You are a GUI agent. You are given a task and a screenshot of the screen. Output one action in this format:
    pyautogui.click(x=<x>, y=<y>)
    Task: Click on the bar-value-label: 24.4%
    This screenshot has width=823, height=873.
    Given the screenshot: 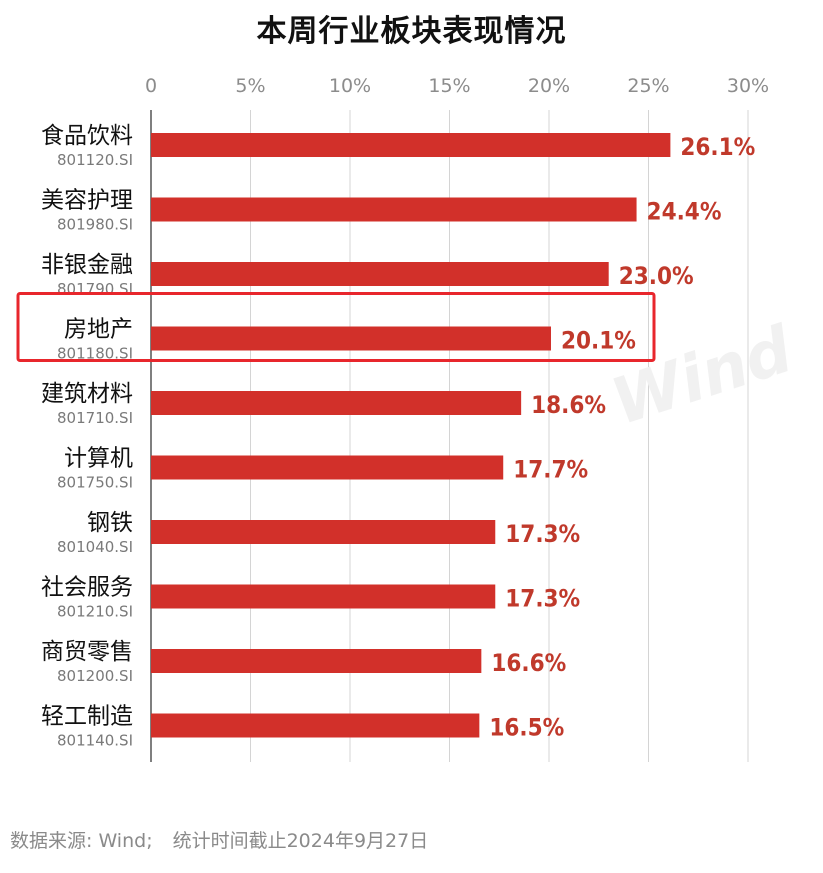 What is the action you would take?
    pyautogui.click(x=684, y=212)
    